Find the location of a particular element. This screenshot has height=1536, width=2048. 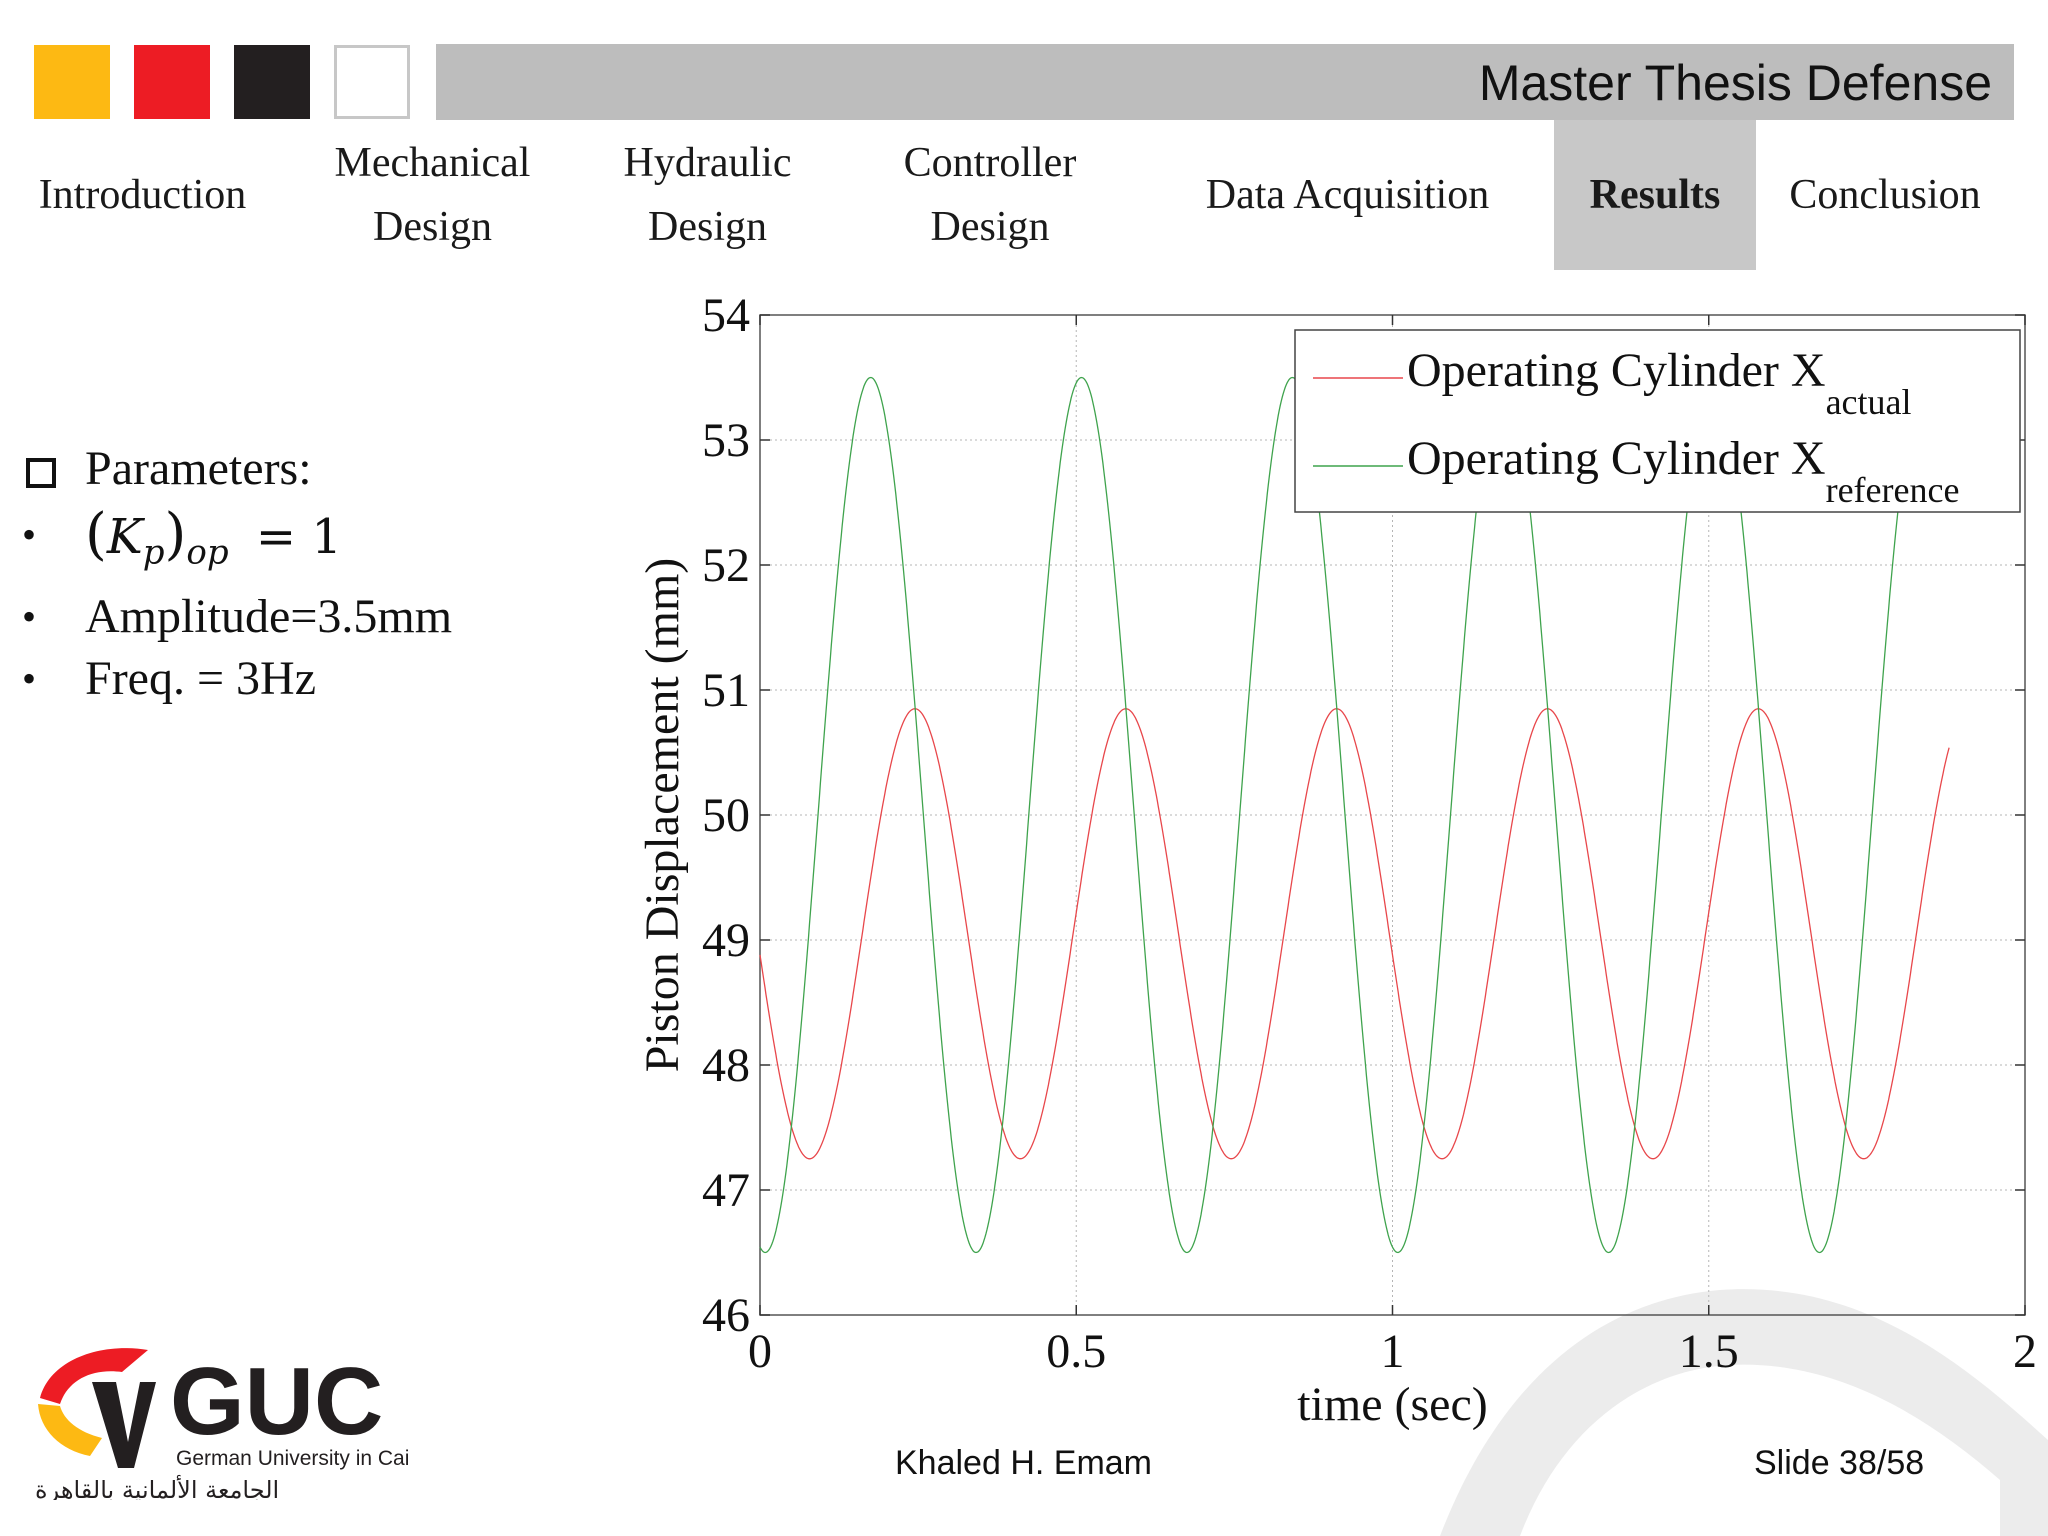

nav-conclusion: Conclusion is located at coordinates (1885, 195).